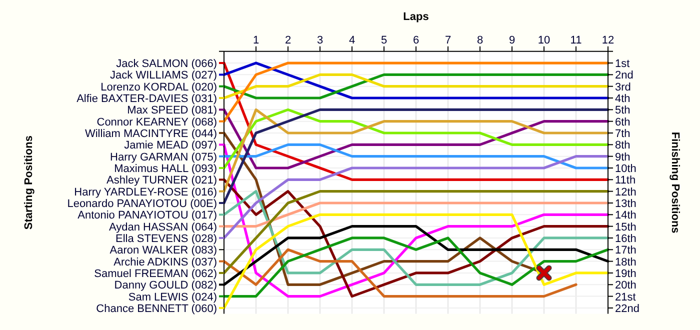 This screenshot has height=330, width=700. Describe the element at coordinates (627, 308) in the screenshot. I see `y-tick-label: 22nd` at that location.